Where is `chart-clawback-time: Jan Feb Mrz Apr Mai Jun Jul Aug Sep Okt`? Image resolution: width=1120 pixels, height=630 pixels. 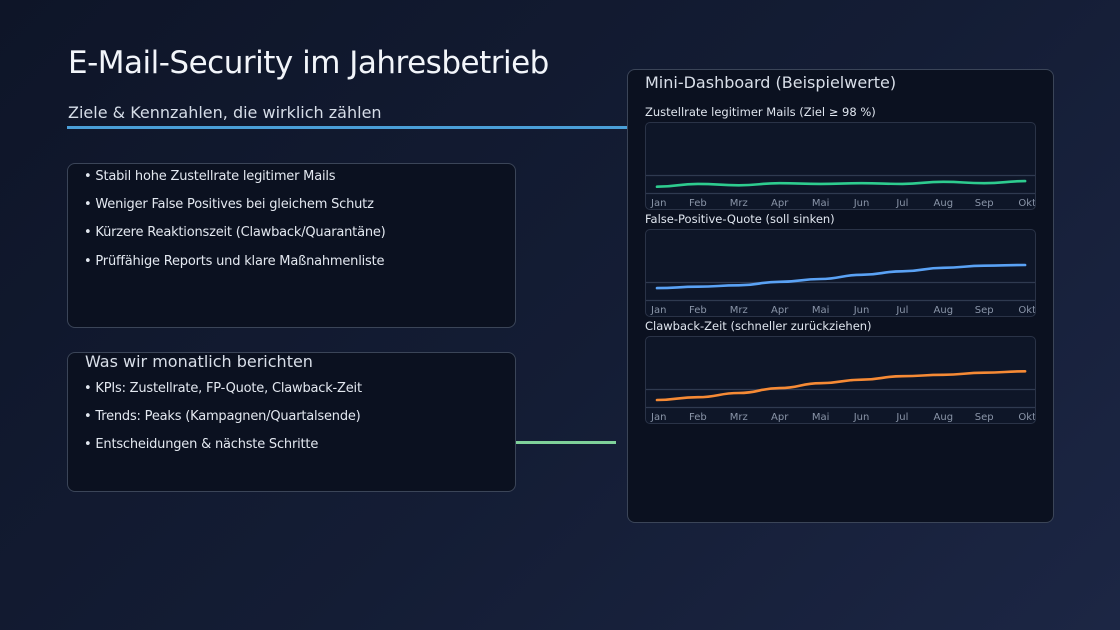 chart-clawback-time: Jan Feb Mrz Apr Mai Jun Jul Aug Sep Okt is located at coordinates (840, 380).